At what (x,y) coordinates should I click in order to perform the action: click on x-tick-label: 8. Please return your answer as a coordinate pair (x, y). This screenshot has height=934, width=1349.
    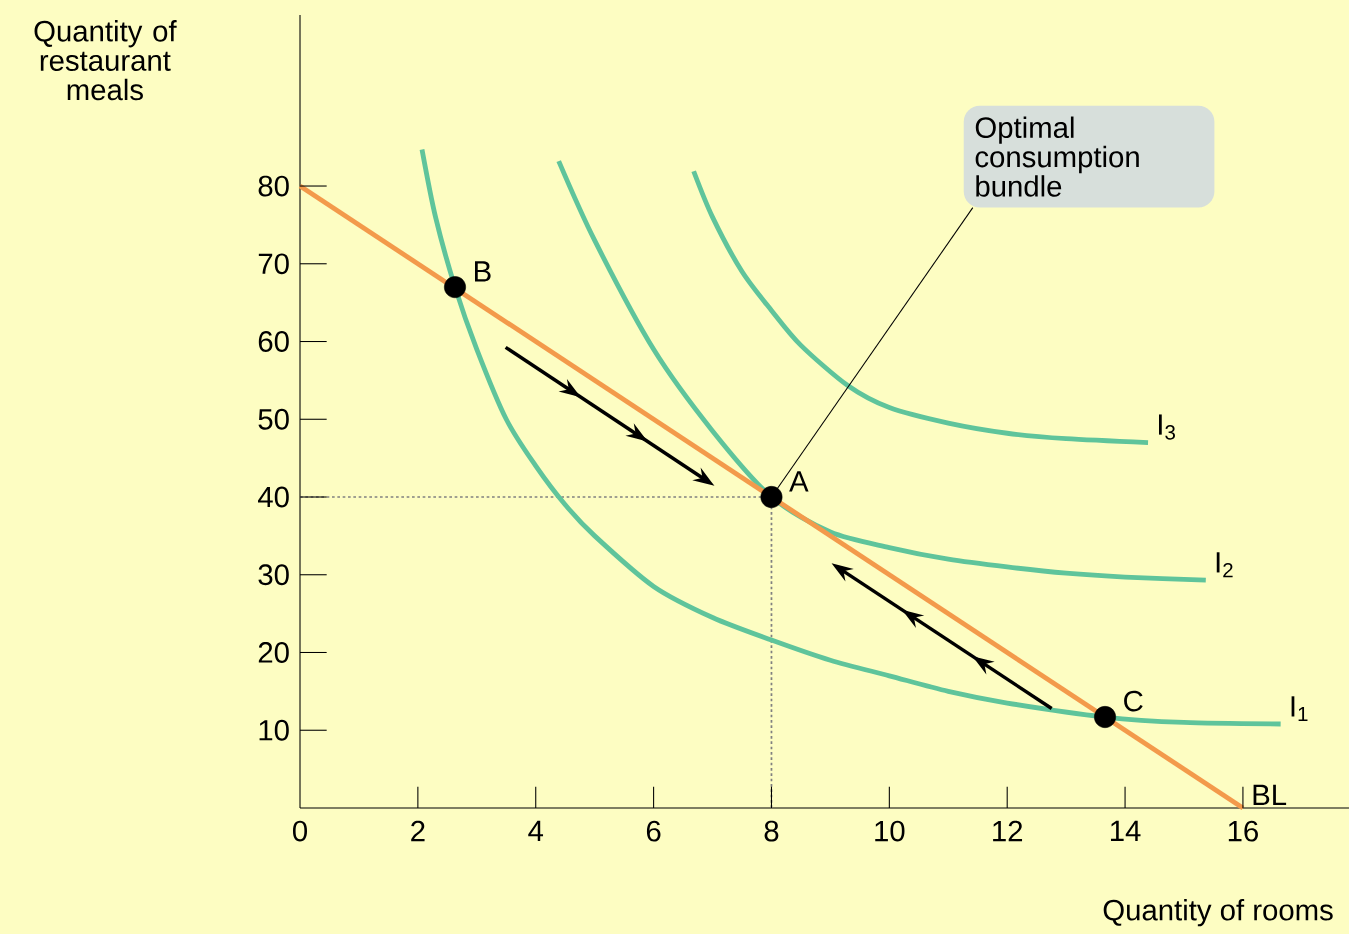
    Looking at the image, I should click on (771, 831).